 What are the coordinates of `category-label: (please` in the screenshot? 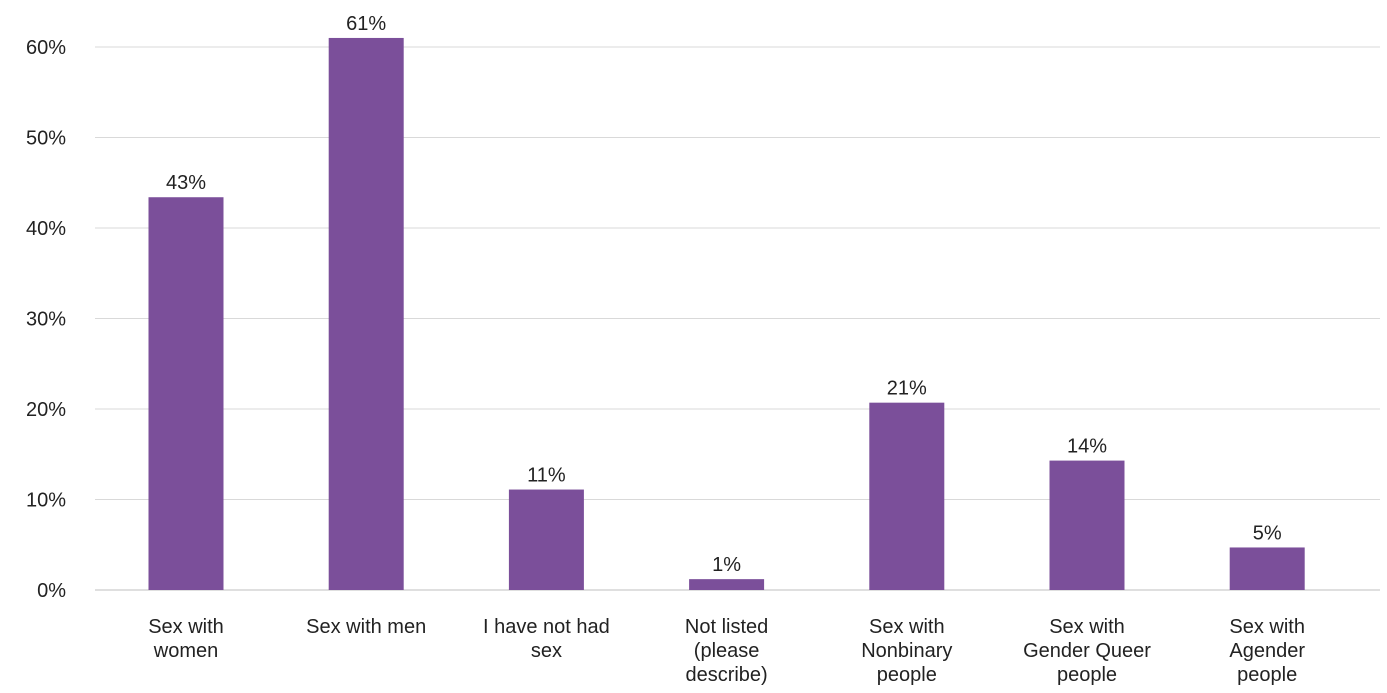 It's located at (727, 651).